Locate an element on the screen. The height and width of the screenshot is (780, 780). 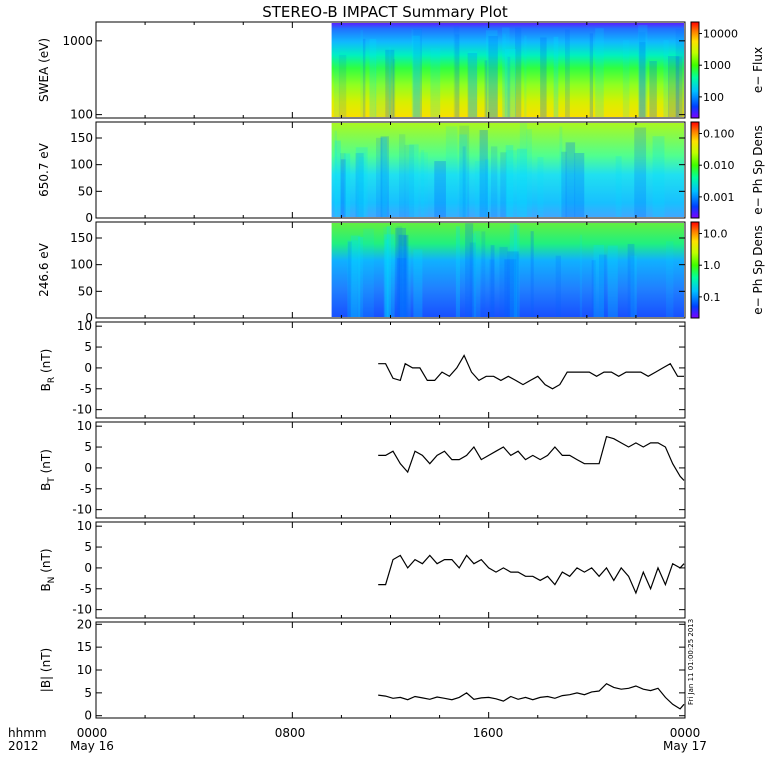
y-tick-label: -10 is located at coordinates (82, 510).